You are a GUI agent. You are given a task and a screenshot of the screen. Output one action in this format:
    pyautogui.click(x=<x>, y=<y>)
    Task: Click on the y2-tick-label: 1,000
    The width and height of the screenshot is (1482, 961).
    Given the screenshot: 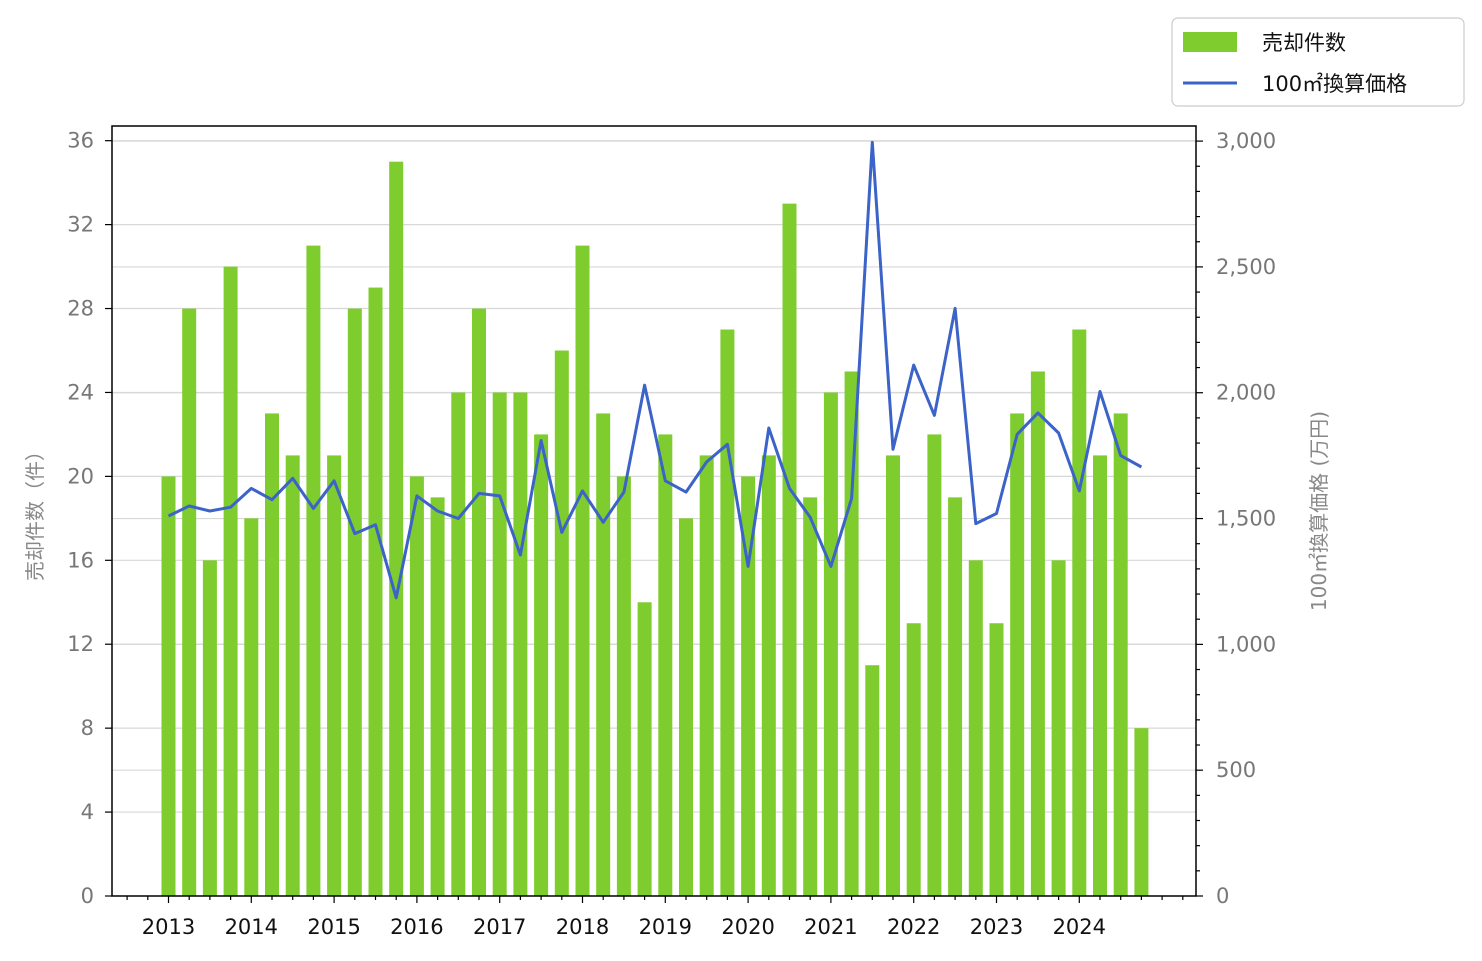 What is the action you would take?
    pyautogui.click(x=1246, y=644)
    